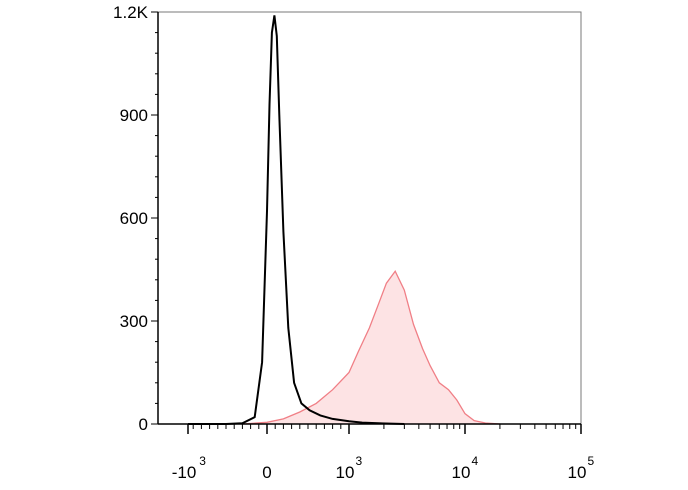 Image resolution: width=688 pixels, height=490 pixels. Describe the element at coordinates (475, 461) in the screenshot. I see `x-tick-exponent: 4` at that location.